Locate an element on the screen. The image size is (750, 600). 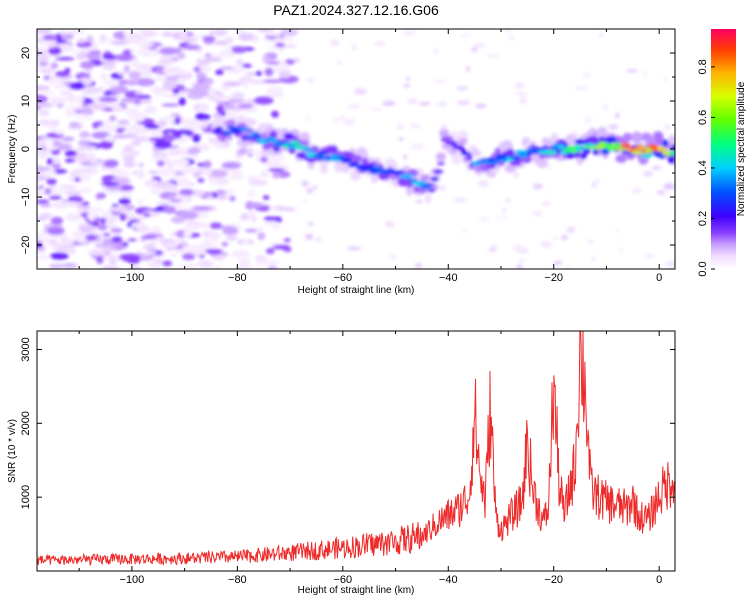
x-tick-label: −60 is located at coordinates (342, 278).